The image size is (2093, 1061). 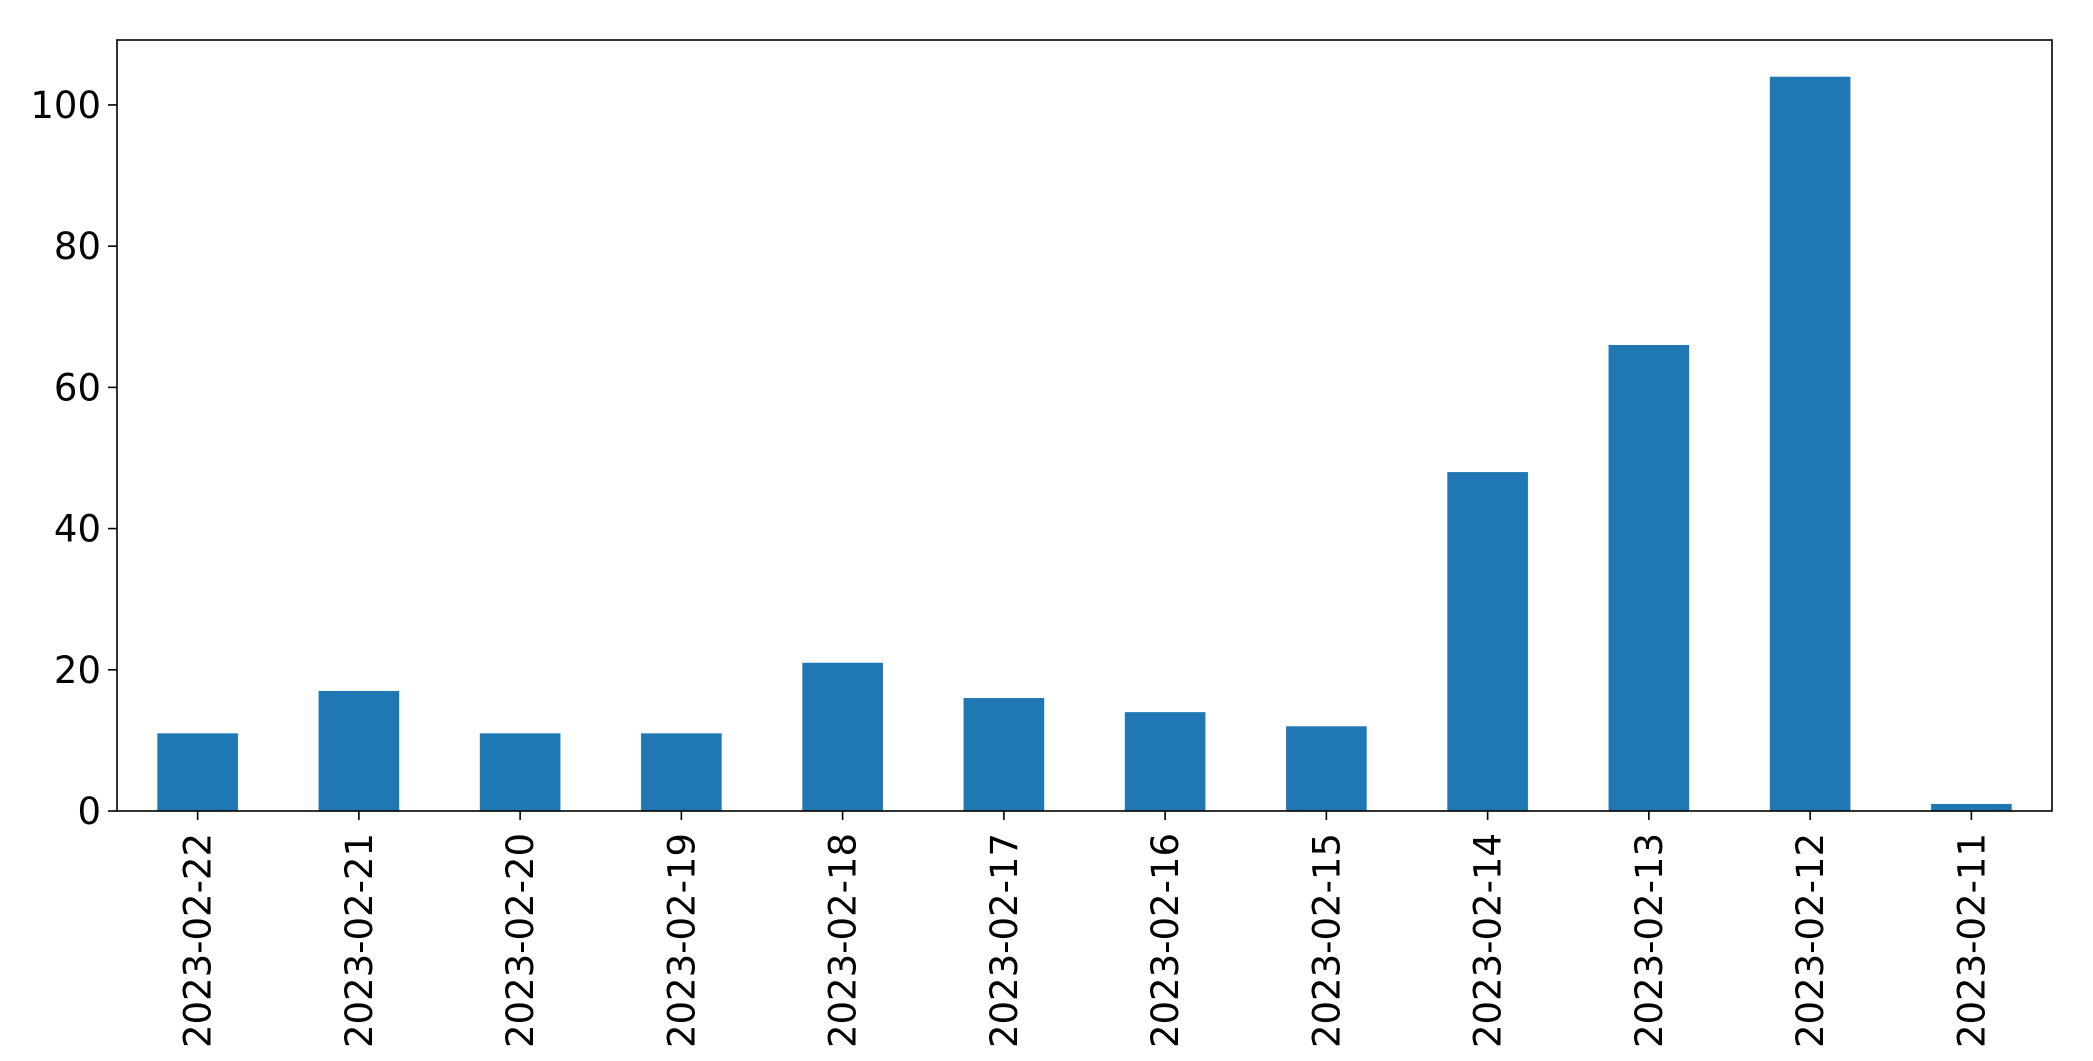 What do you see at coordinates (77, 387) in the screenshot?
I see `y-tick-label: 60` at bounding box center [77, 387].